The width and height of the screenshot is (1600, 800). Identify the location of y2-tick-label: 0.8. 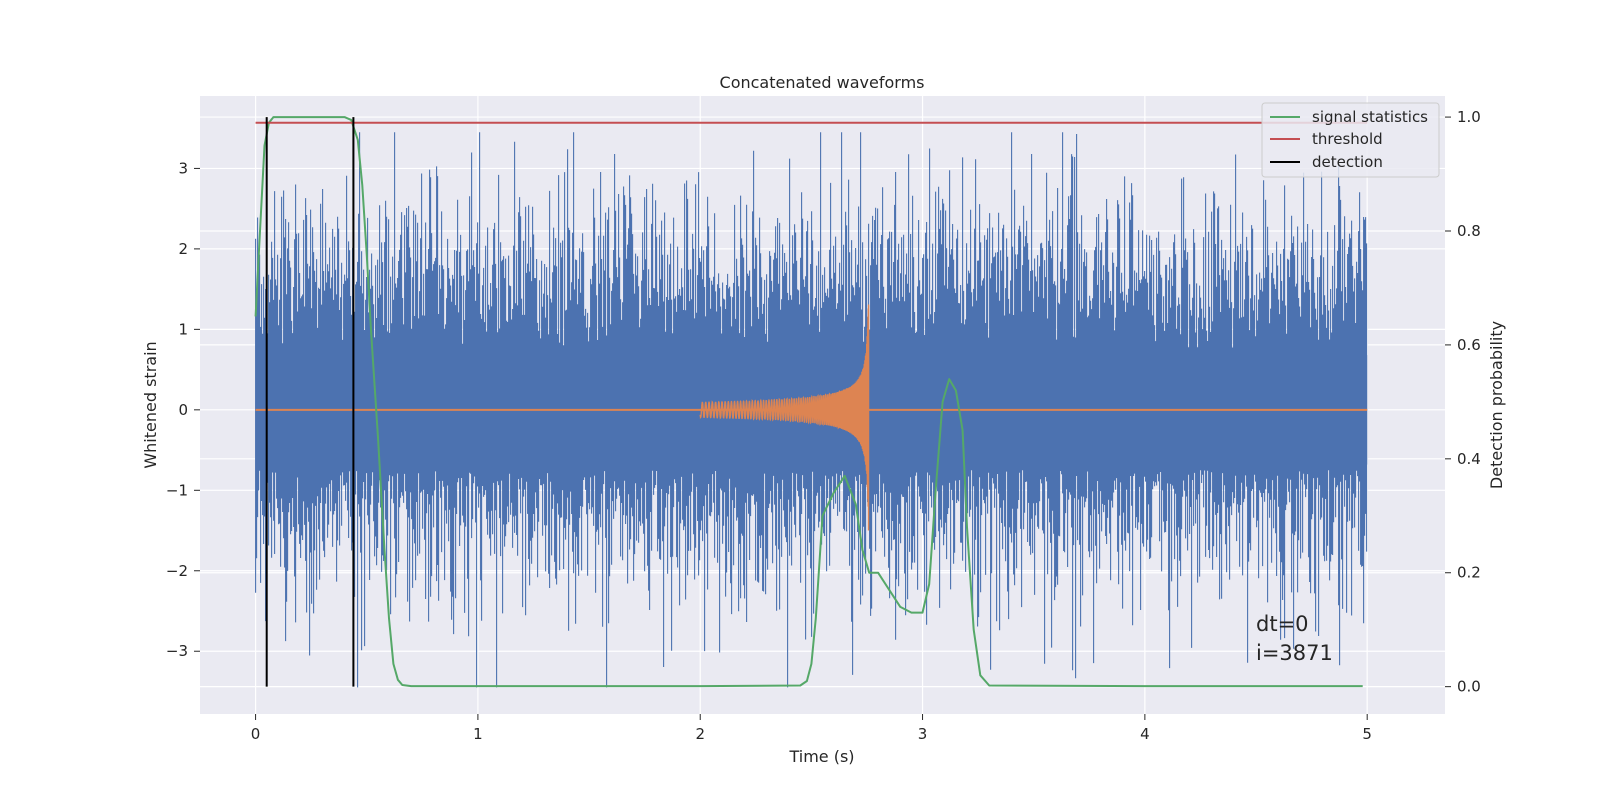
(1469, 231).